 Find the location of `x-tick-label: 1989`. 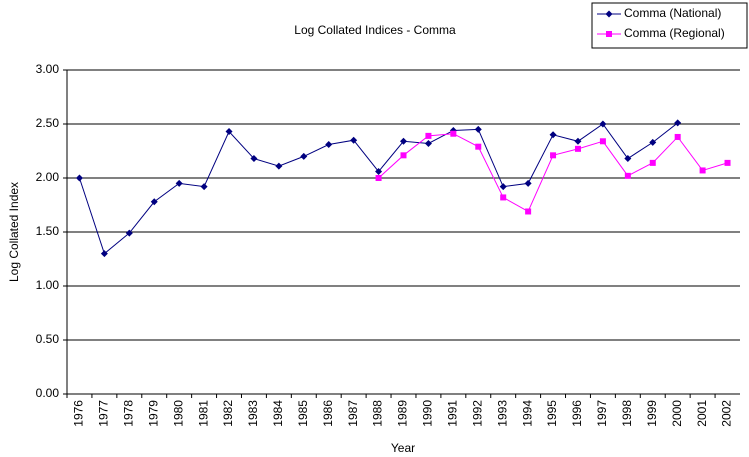

x-tick-label: 1989 is located at coordinates (403, 413).